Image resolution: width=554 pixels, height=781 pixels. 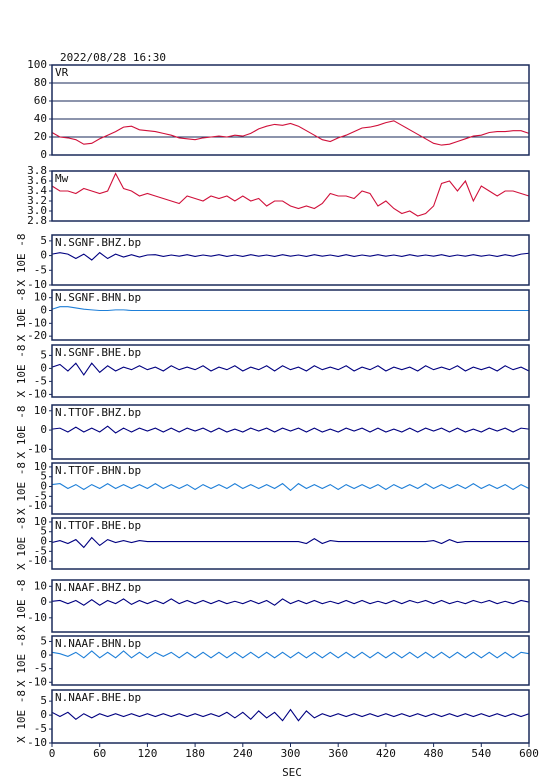 What do you see at coordinates (52, 753) in the screenshot?
I see `x-tick-label: 0` at bounding box center [52, 753].